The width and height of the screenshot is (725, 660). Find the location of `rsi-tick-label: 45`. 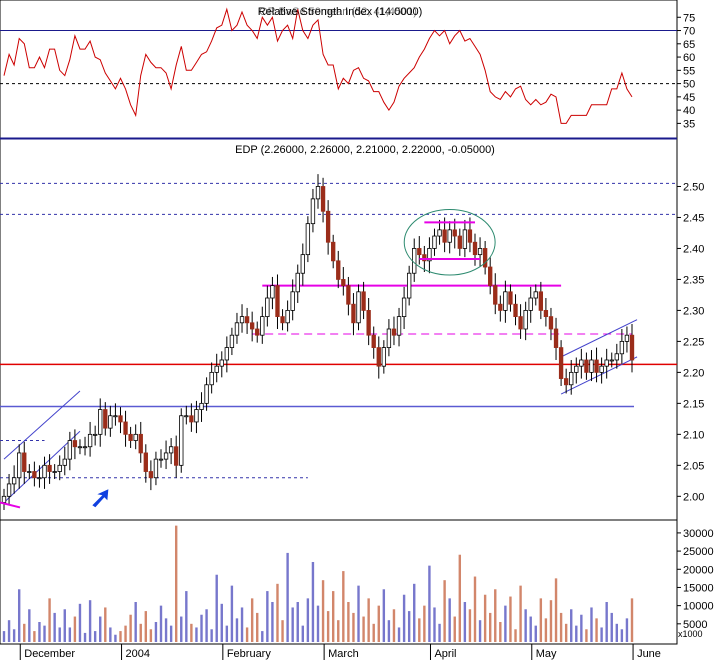

rsi-tick-label: 45 is located at coordinates (689, 98).